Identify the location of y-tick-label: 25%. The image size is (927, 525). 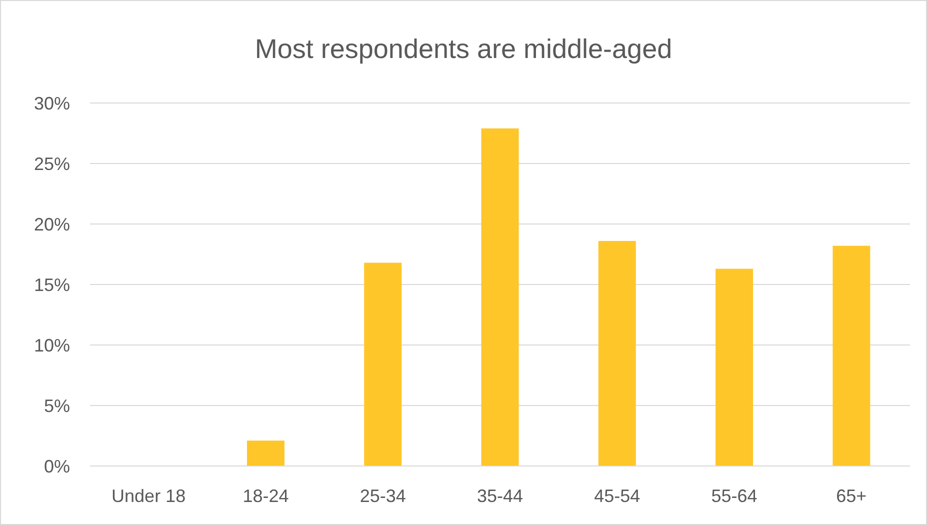
(52, 164).